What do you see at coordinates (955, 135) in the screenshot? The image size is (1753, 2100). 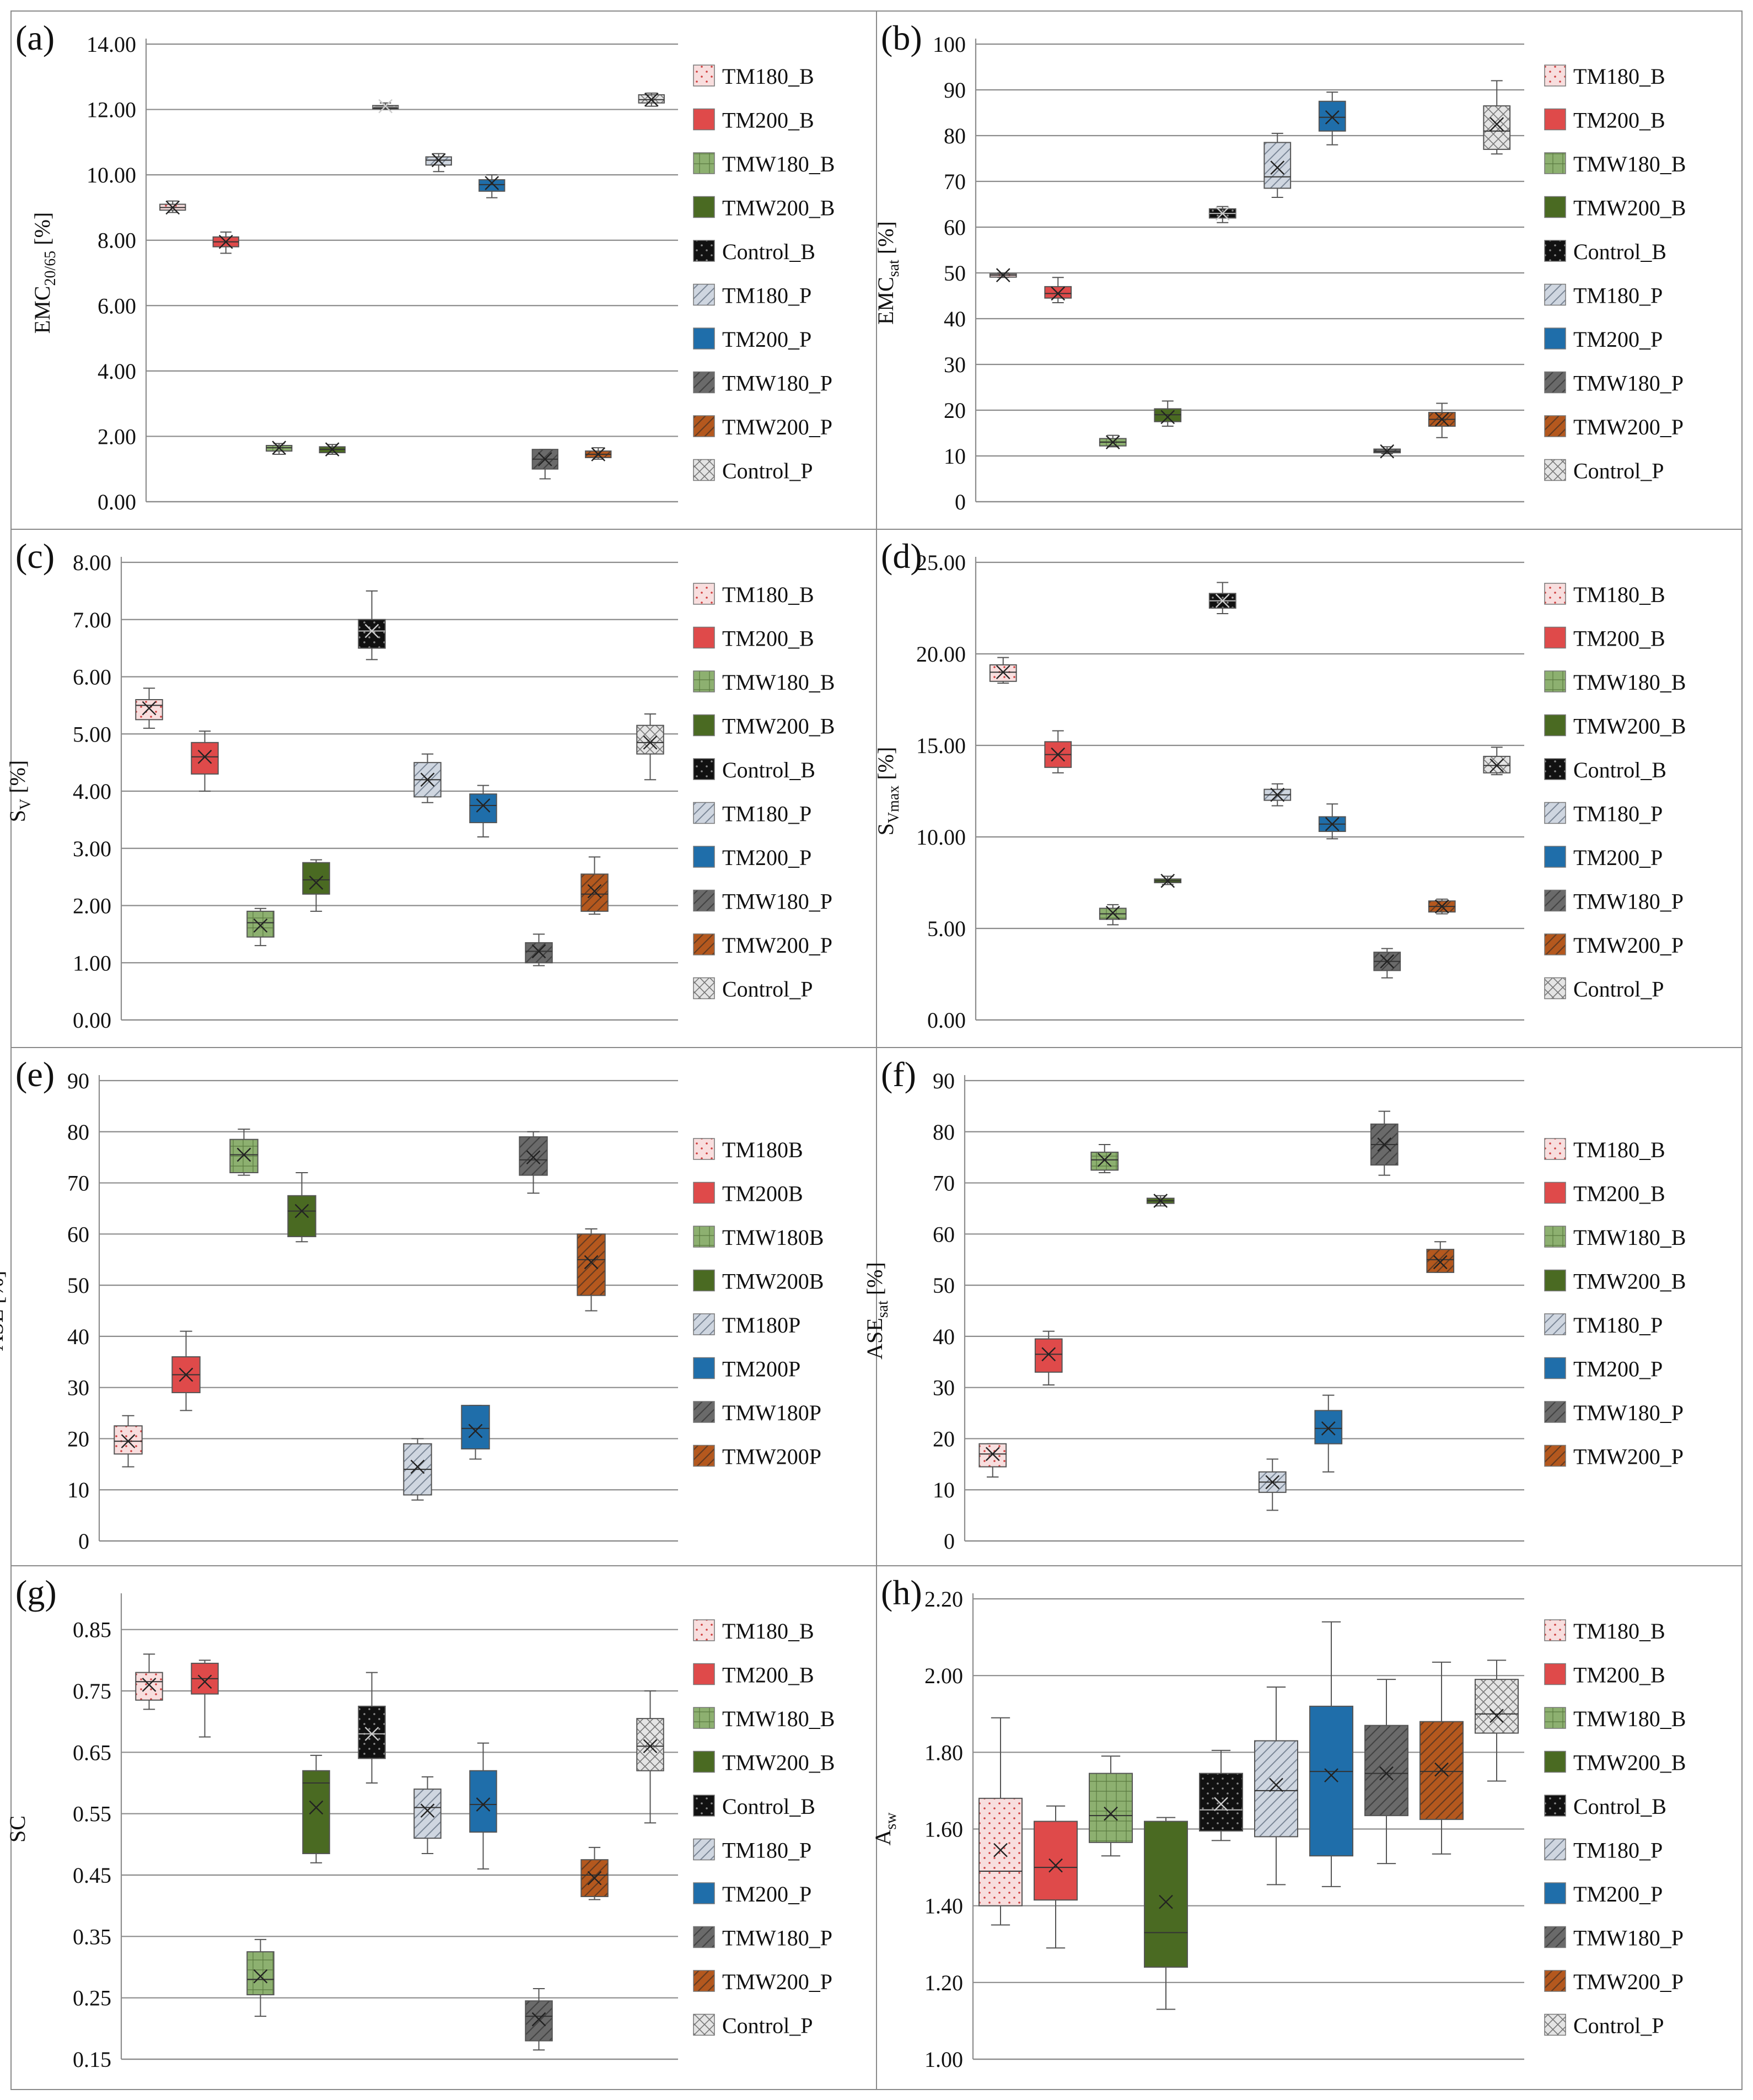 I see `y-tick-label: 80` at bounding box center [955, 135].